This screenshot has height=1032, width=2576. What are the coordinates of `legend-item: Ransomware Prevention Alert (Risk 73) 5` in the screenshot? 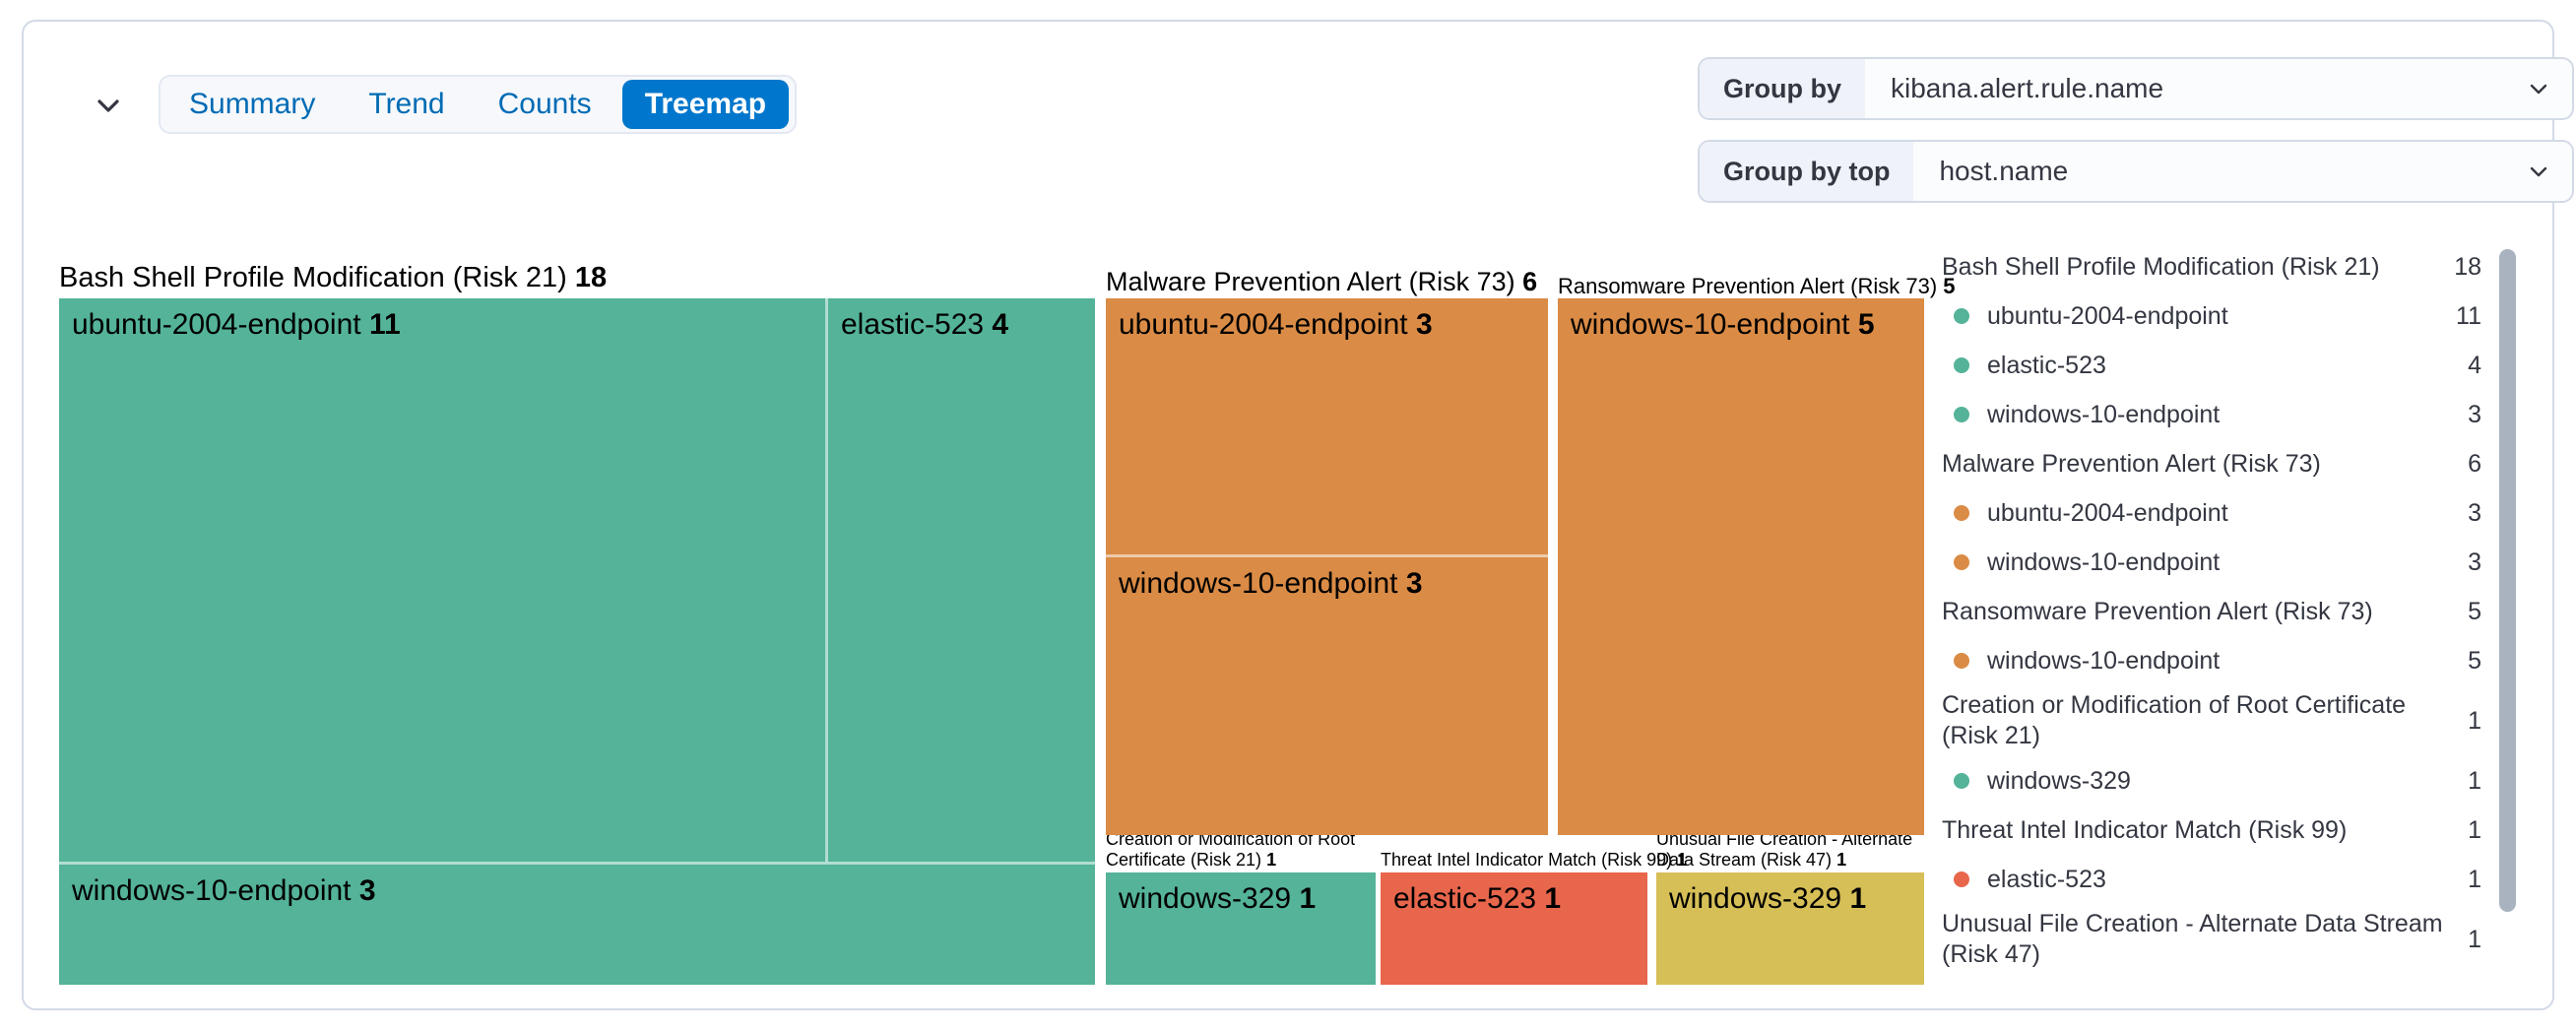 It's located at (2211, 611).